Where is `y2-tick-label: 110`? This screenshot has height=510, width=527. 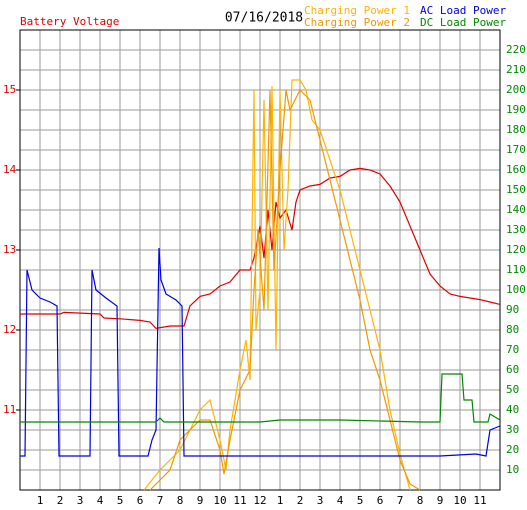 y2-tick-label: 110 is located at coordinates (516, 269).